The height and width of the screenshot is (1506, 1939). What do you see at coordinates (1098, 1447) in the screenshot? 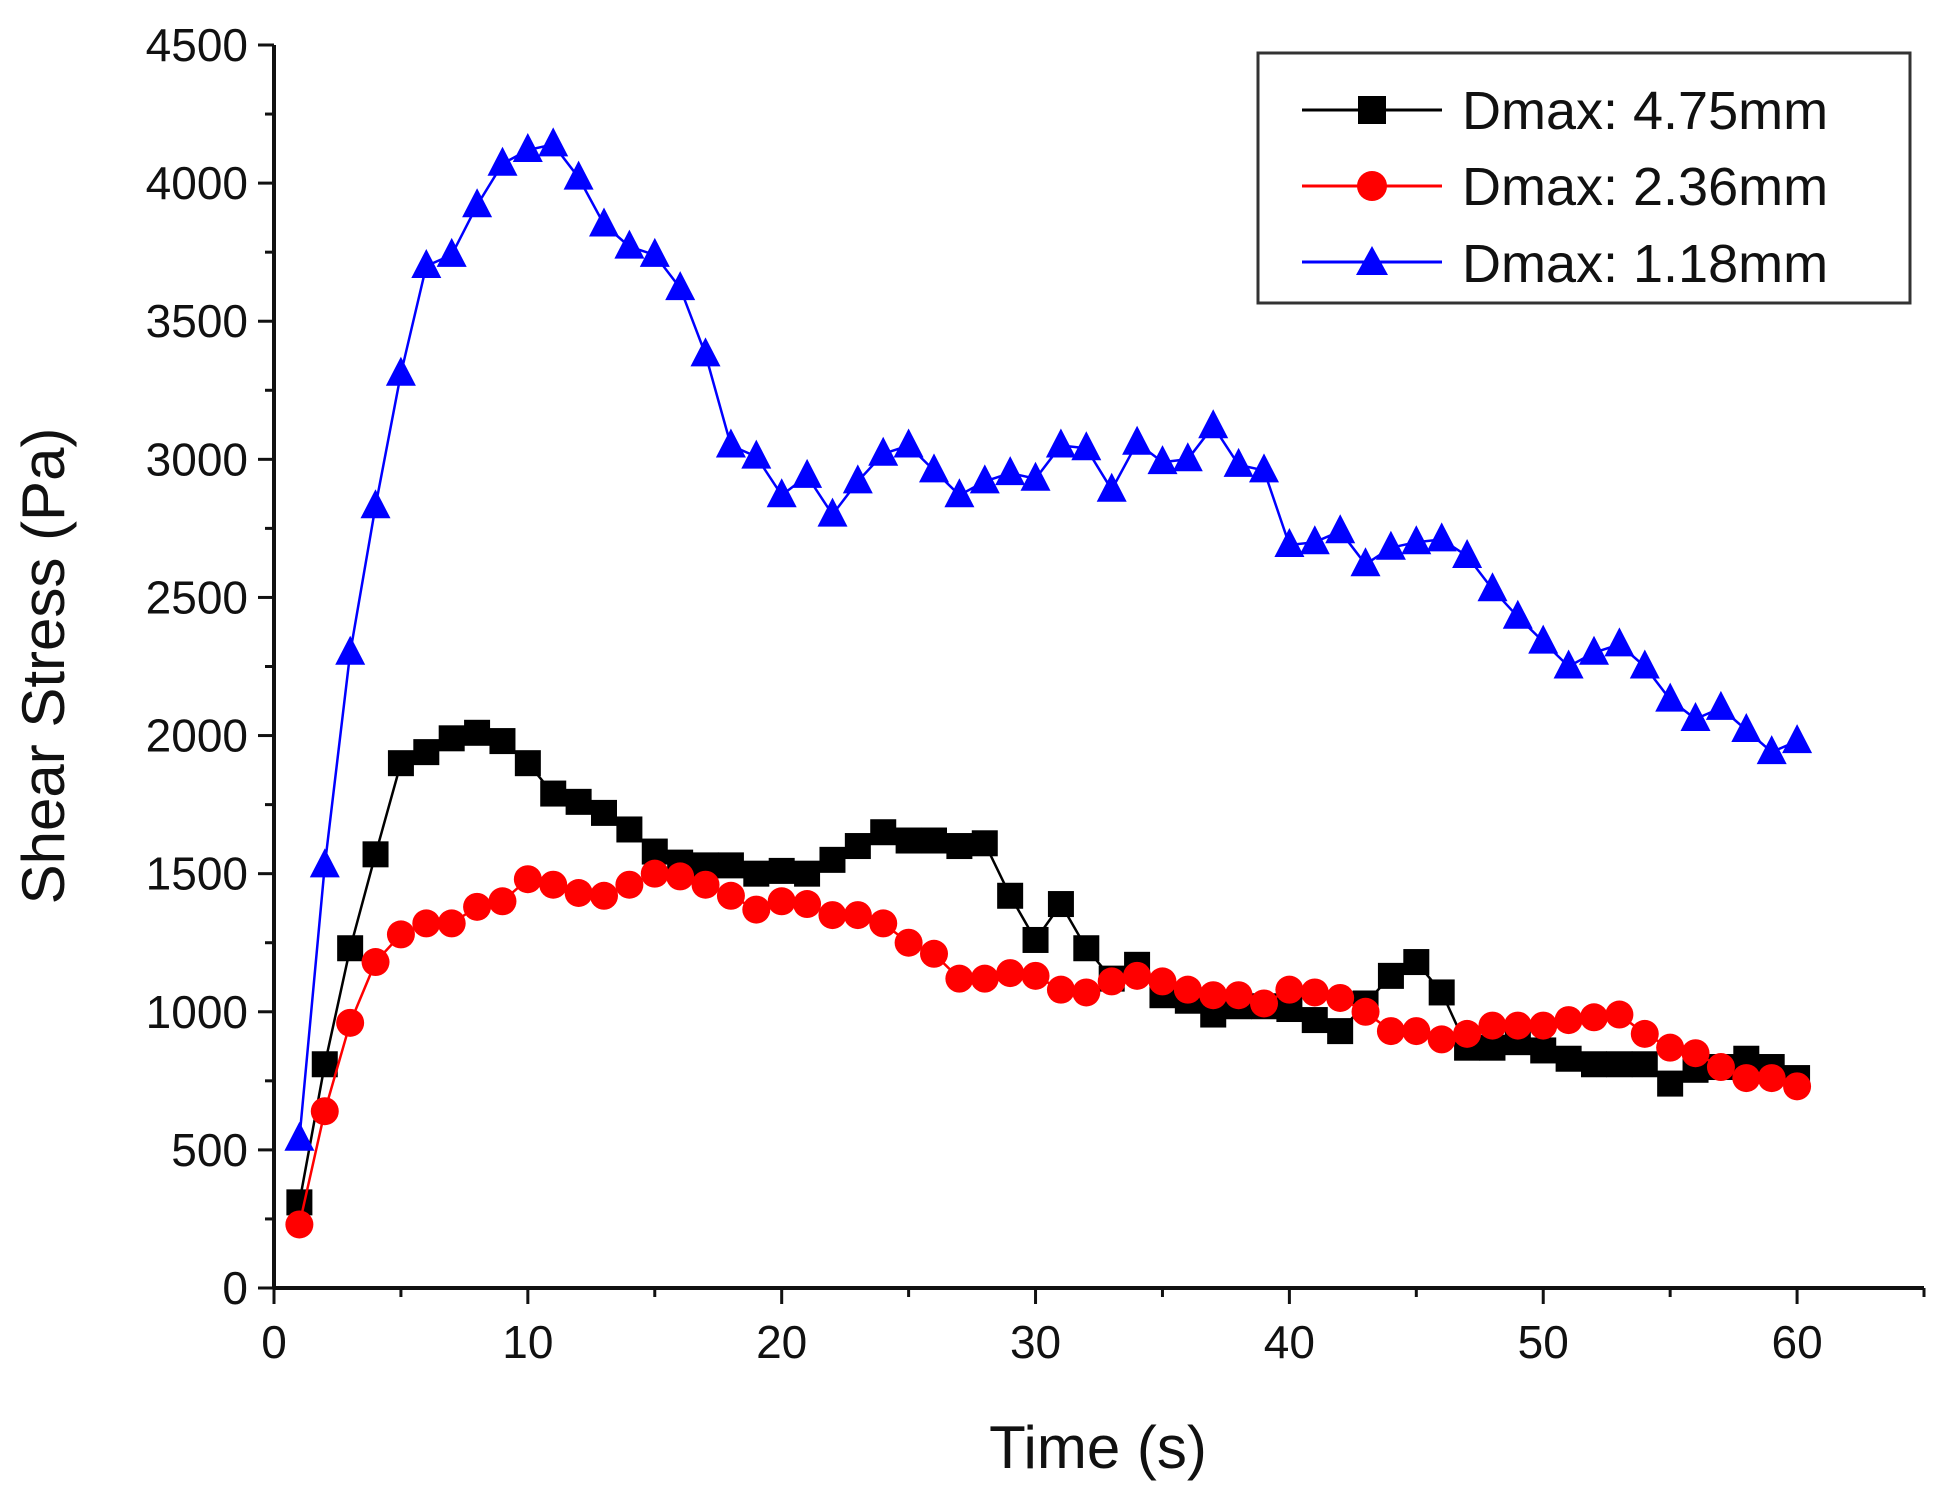
I see `x-axis-title: Time (s)` at bounding box center [1098, 1447].